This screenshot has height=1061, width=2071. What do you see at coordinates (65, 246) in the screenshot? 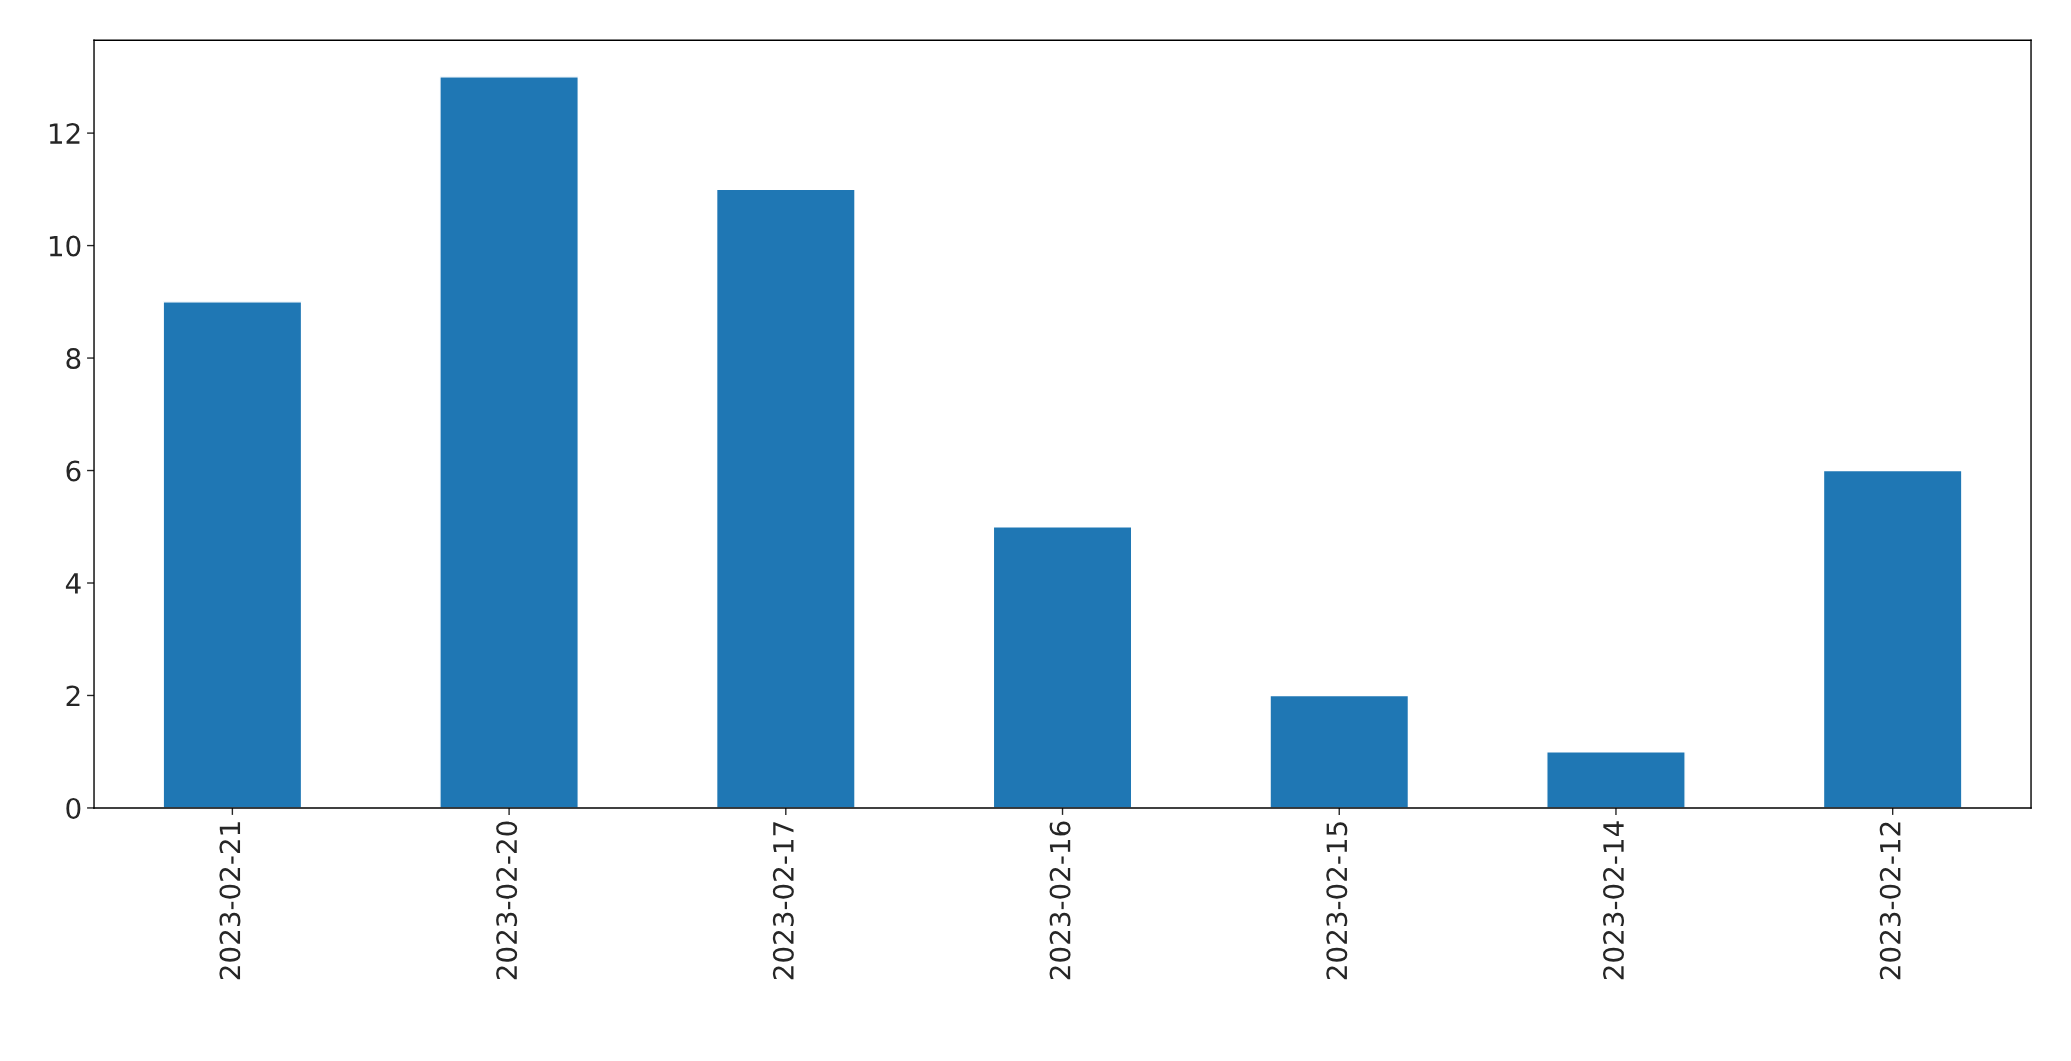
I see `y-tick-label: 10` at bounding box center [65, 246].